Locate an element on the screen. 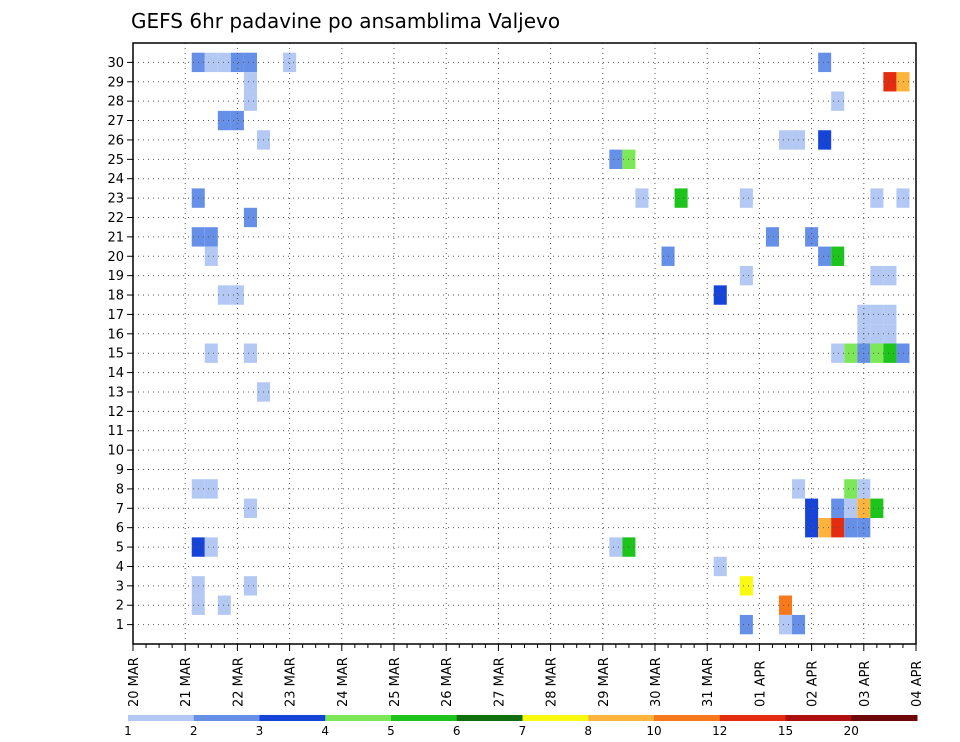  y-tick-label: 21 is located at coordinates (115, 237).